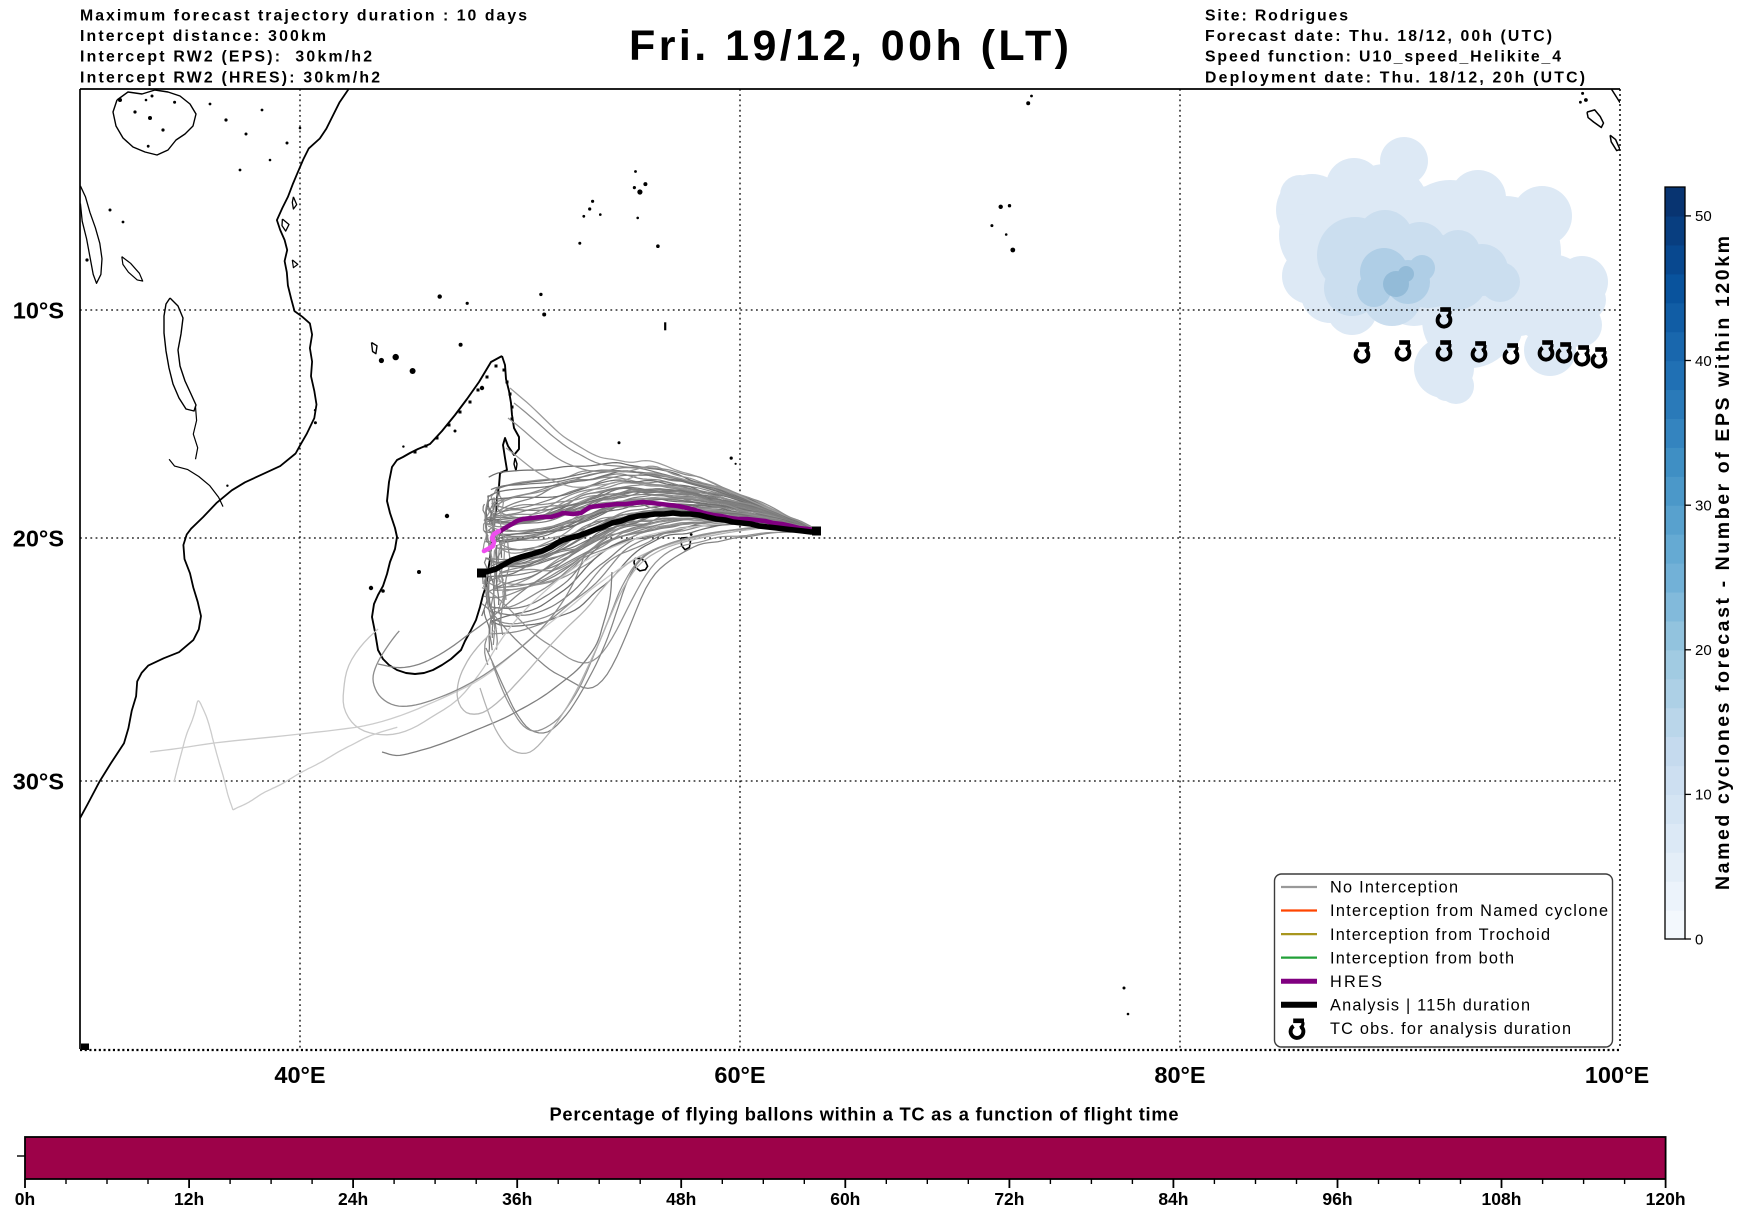  I want to click on svg-text:Deployment date: Thu. 18/12, 2: Deployment date: Thu. 18/12, 20h (UTC), so click(1395, 77).